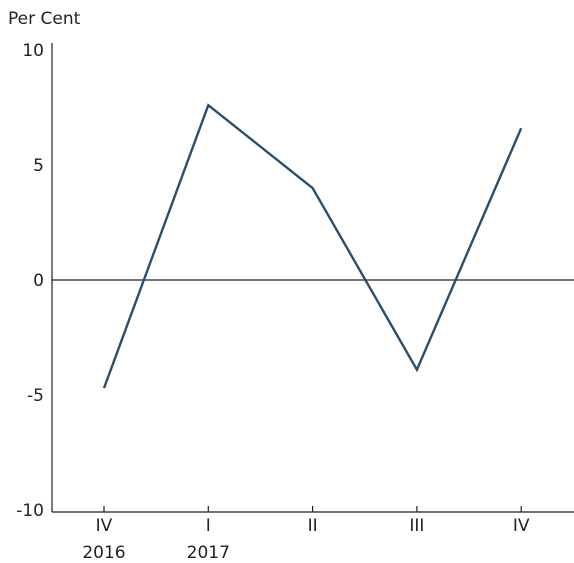 The height and width of the screenshot is (563, 574). Describe the element at coordinates (38, 281) in the screenshot. I see `y-tick-label: 0` at that location.